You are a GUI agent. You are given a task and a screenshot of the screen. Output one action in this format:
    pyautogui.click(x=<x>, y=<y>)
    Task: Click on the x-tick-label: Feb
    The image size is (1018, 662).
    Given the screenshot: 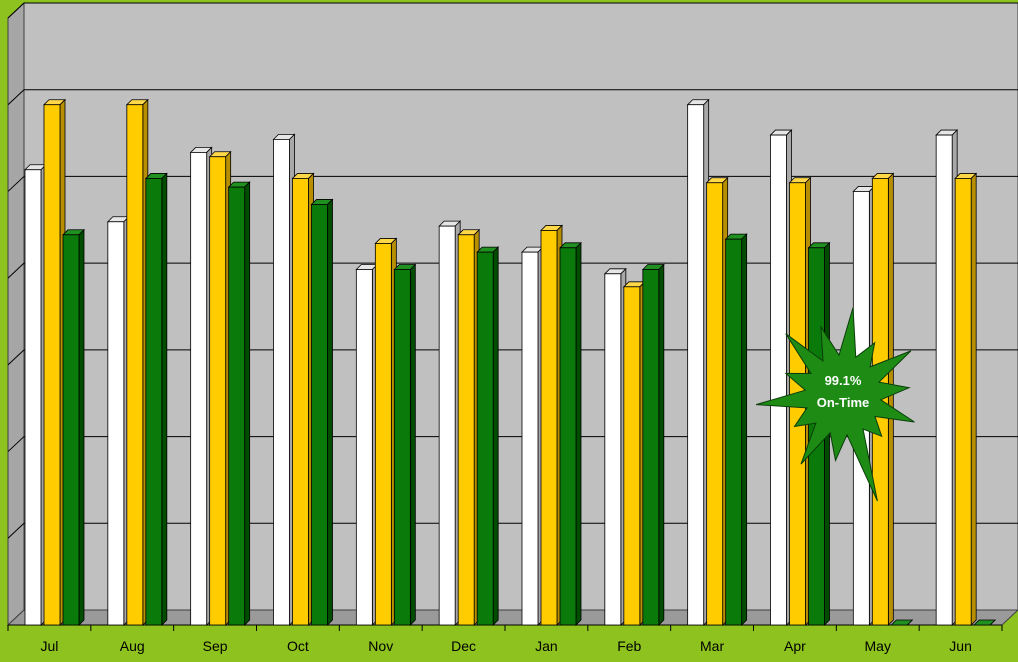 What is the action you would take?
    pyautogui.click(x=629, y=646)
    